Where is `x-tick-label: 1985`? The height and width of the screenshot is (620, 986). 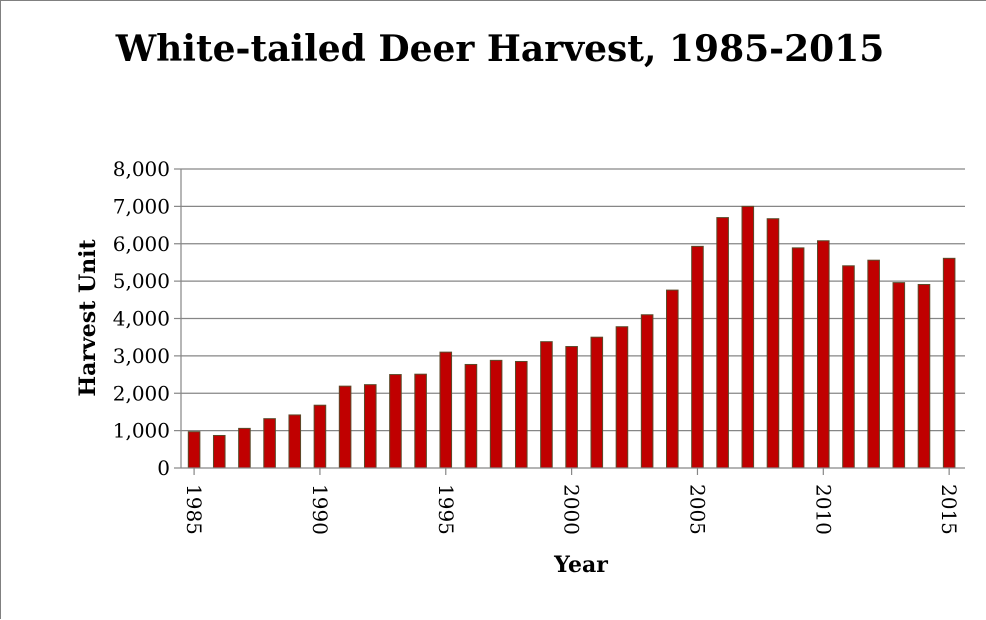
x-tick-label: 1985 is located at coordinates (194, 509).